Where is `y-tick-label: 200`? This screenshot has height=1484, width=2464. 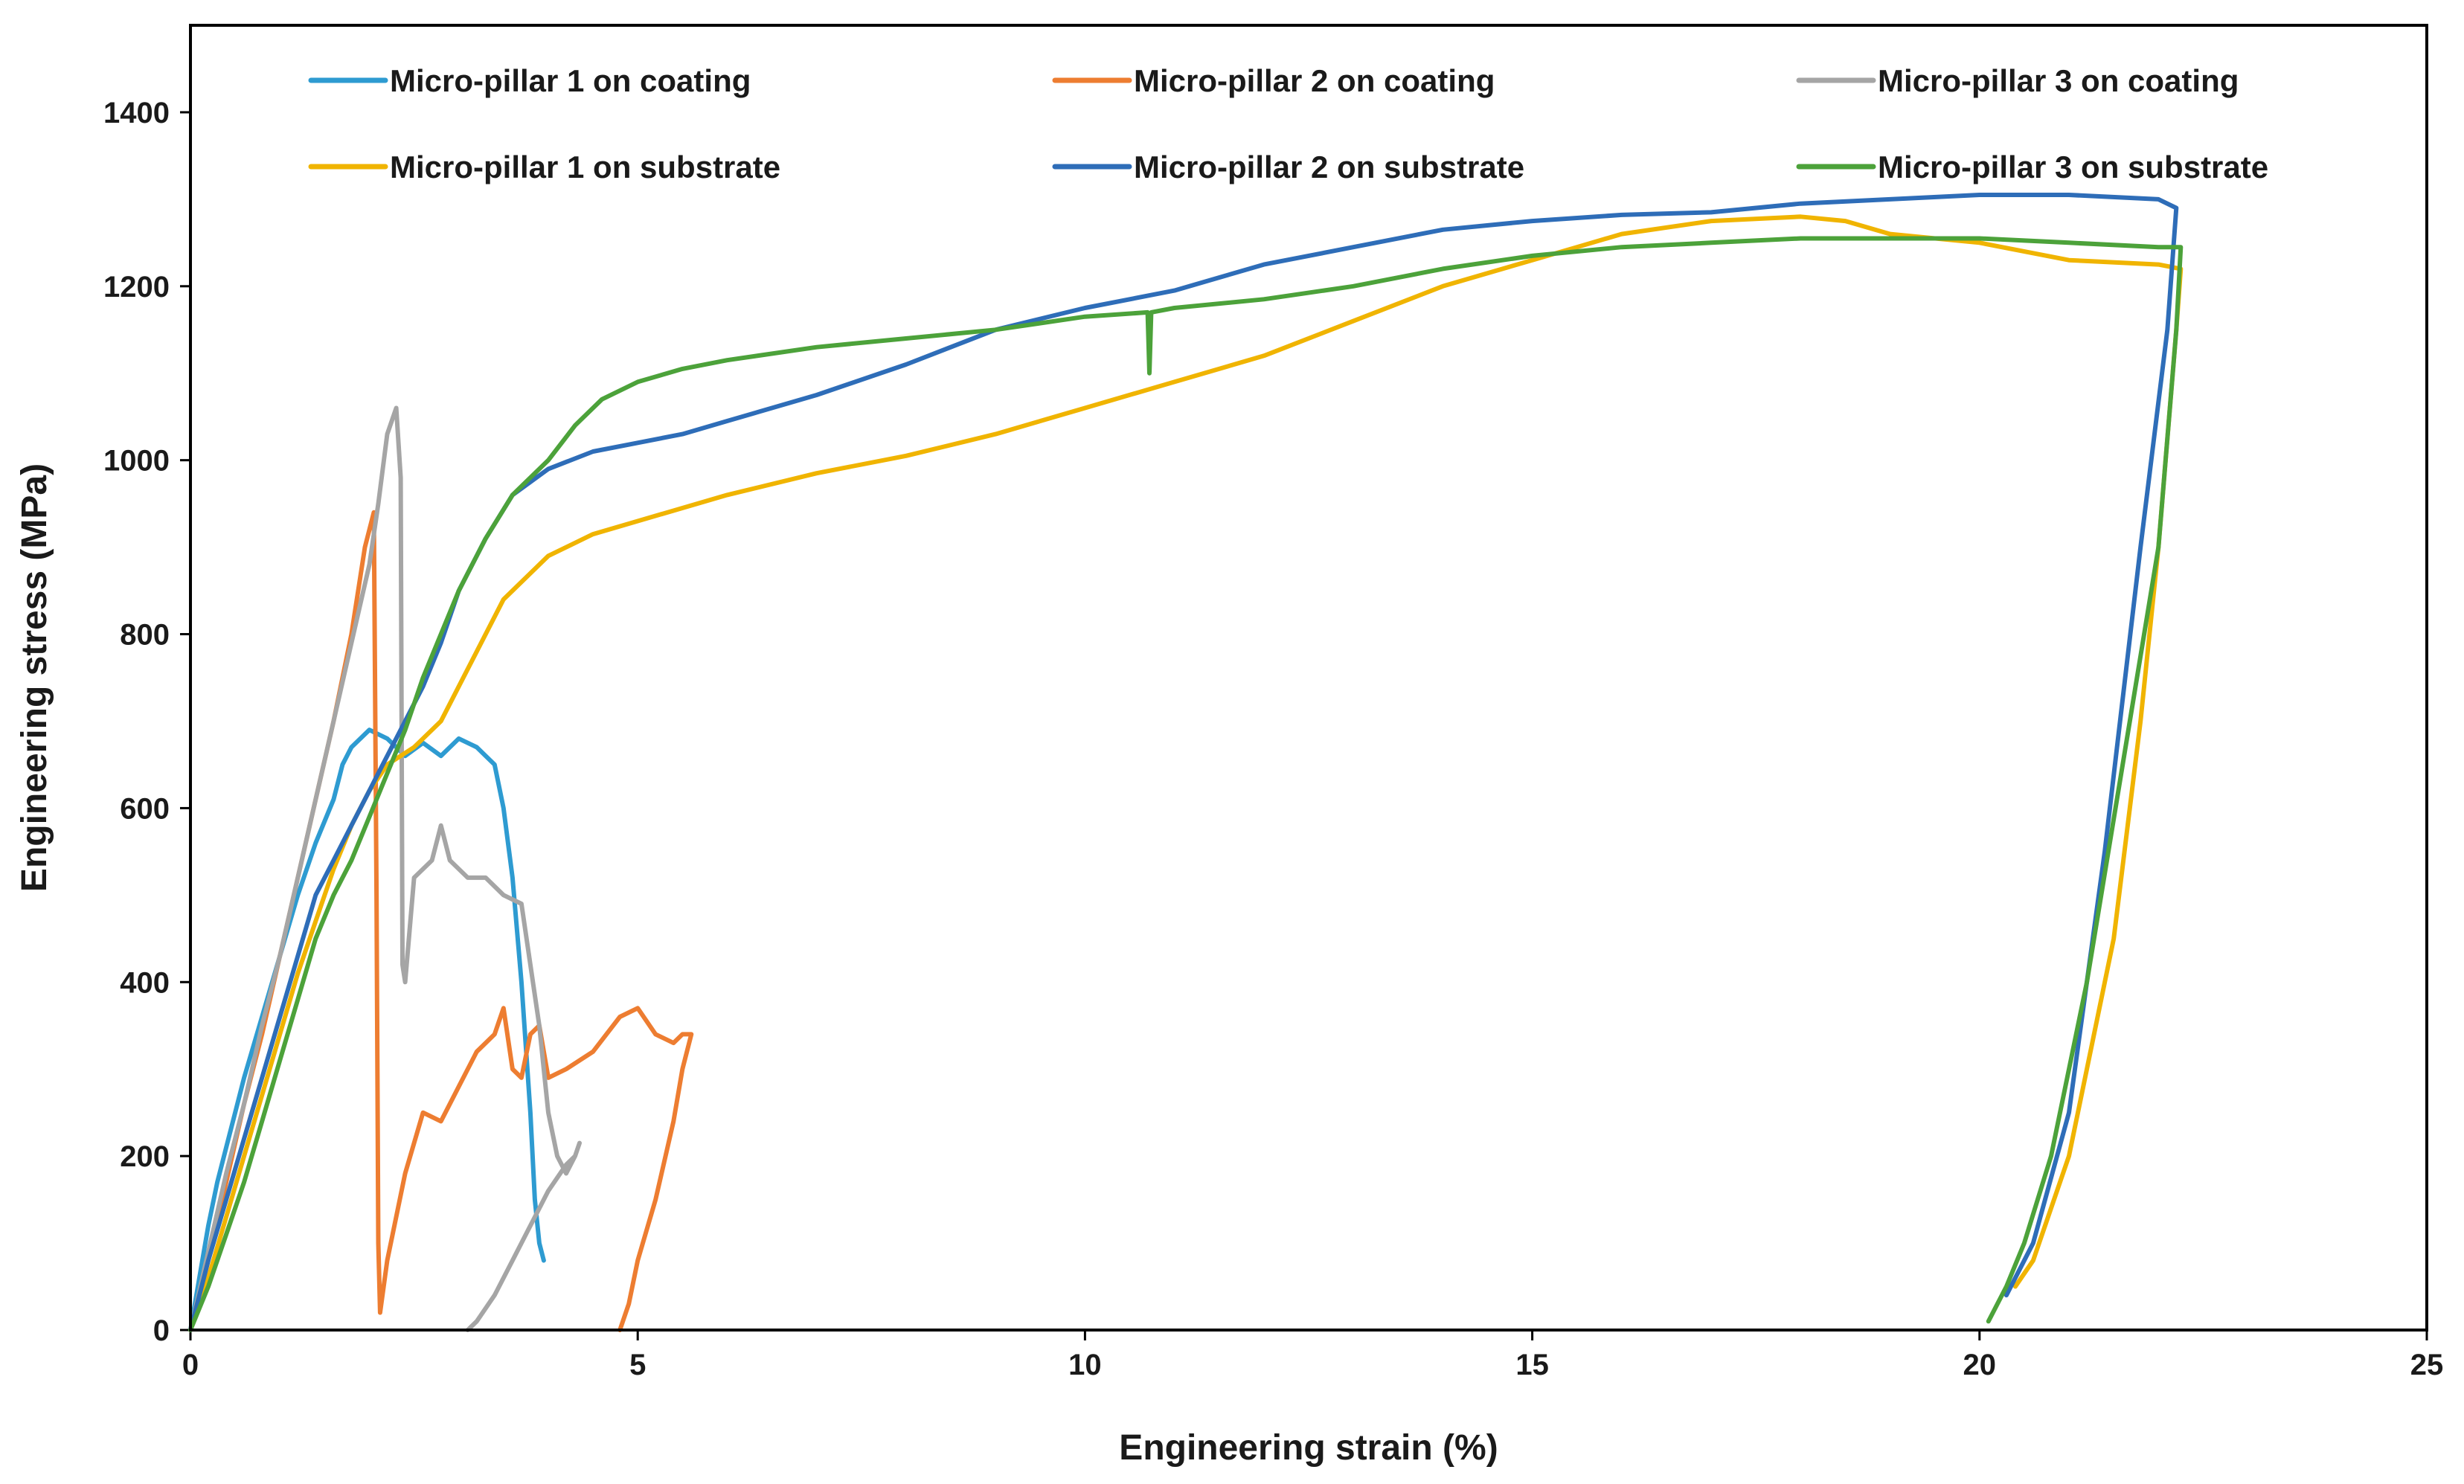
y-tick-label: 200 is located at coordinates (145, 1156).